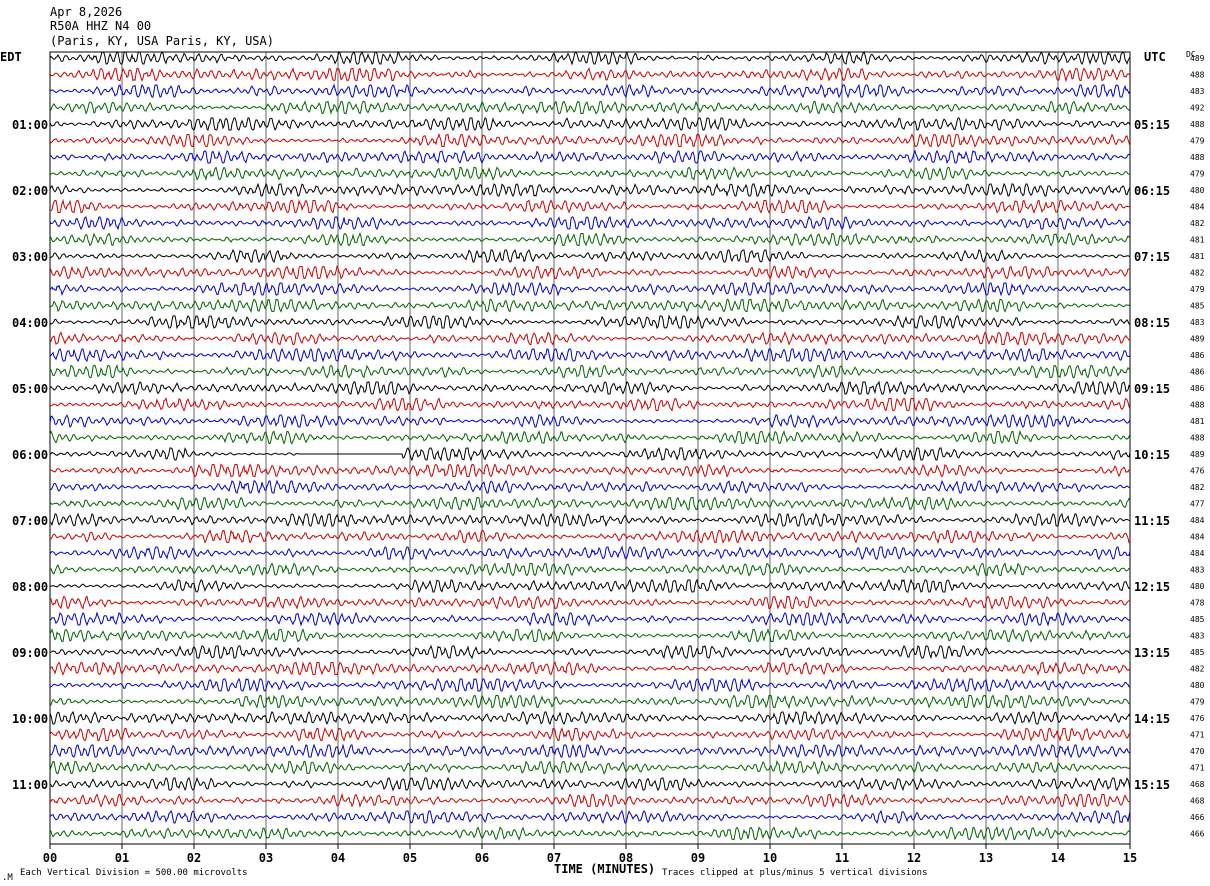 This screenshot has height=886, width=1210. What do you see at coordinates (11, 57) in the screenshot?
I see `left-timezone-label: EDT` at bounding box center [11, 57].